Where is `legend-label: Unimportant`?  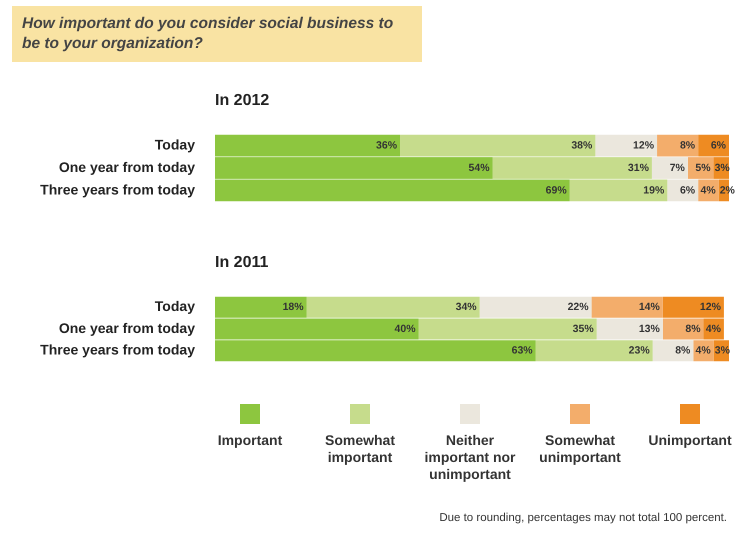
legend-label: Unimportant is located at coordinates (690, 440).